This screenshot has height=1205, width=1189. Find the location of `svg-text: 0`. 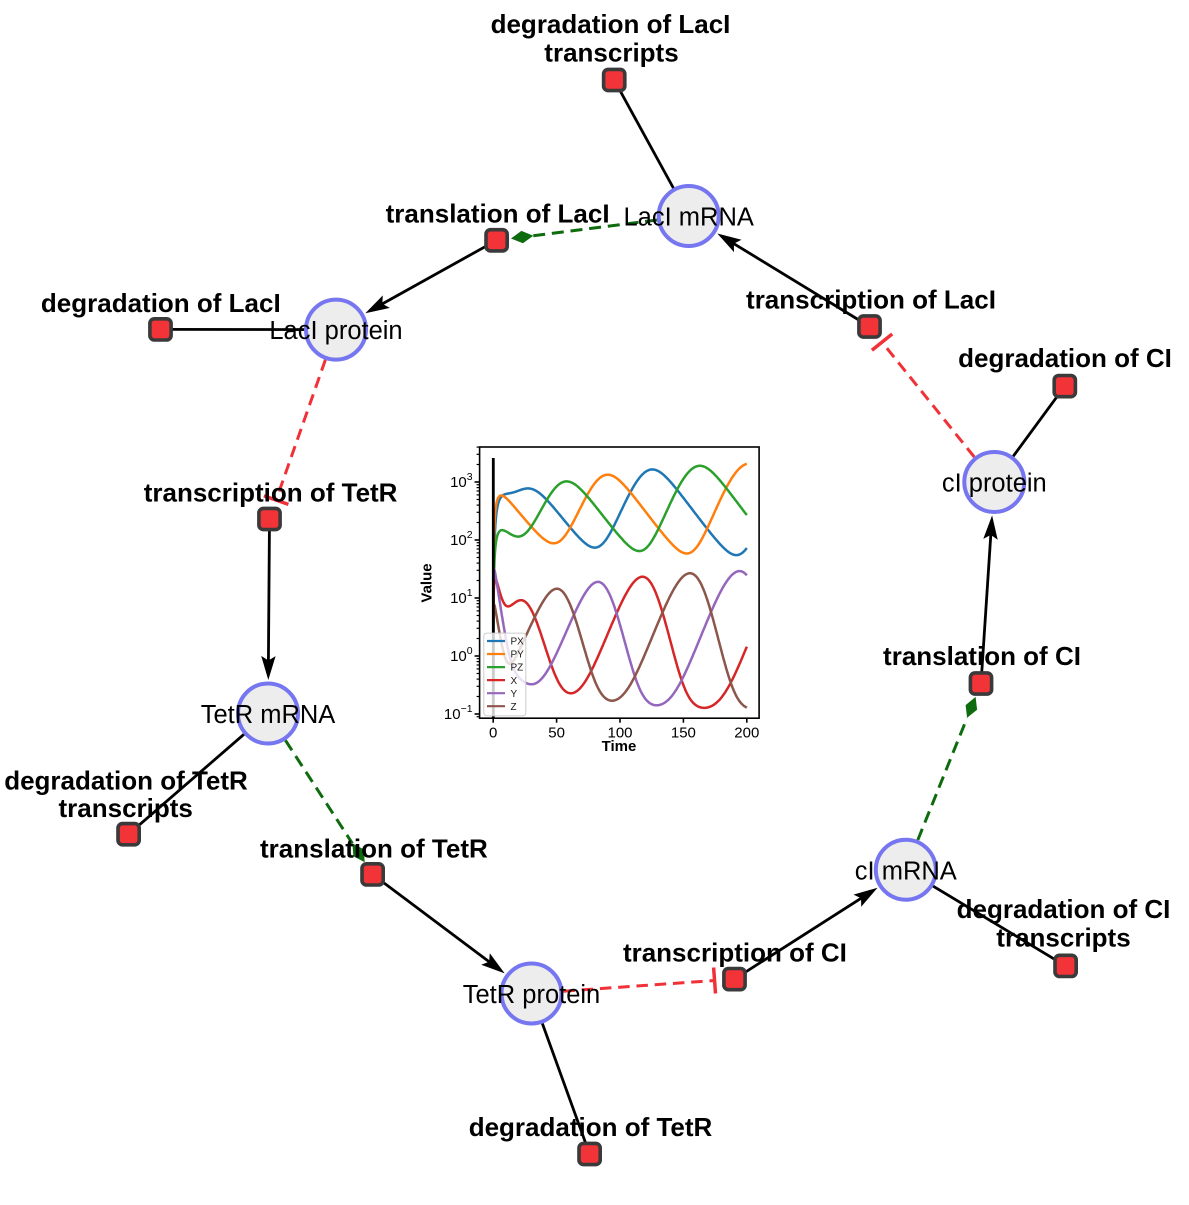

svg-text: 0 is located at coordinates (493, 733).